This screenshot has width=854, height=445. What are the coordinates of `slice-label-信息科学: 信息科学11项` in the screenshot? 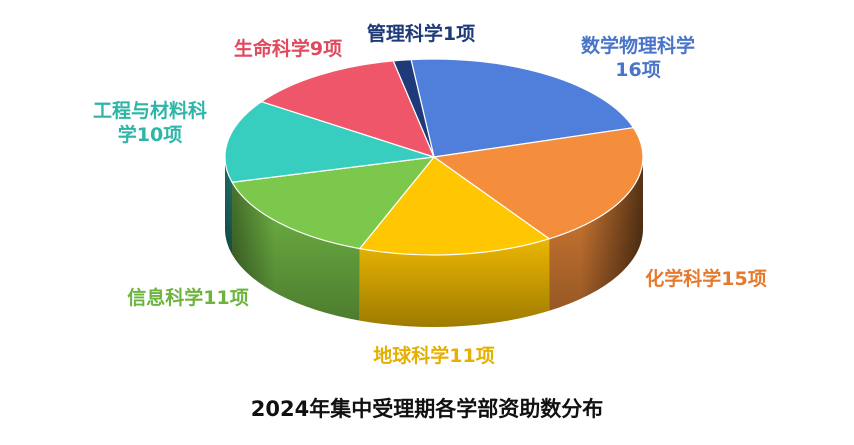 It's located at (187, 297).